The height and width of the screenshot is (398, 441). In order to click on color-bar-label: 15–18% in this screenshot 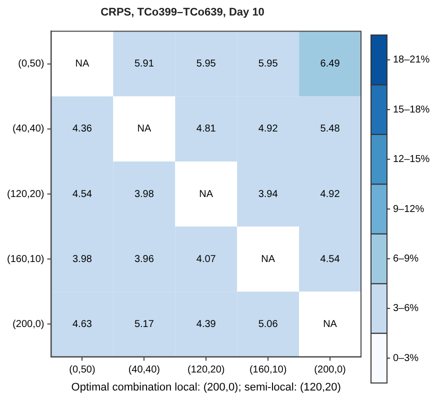, I will do `click(411, 110)`.